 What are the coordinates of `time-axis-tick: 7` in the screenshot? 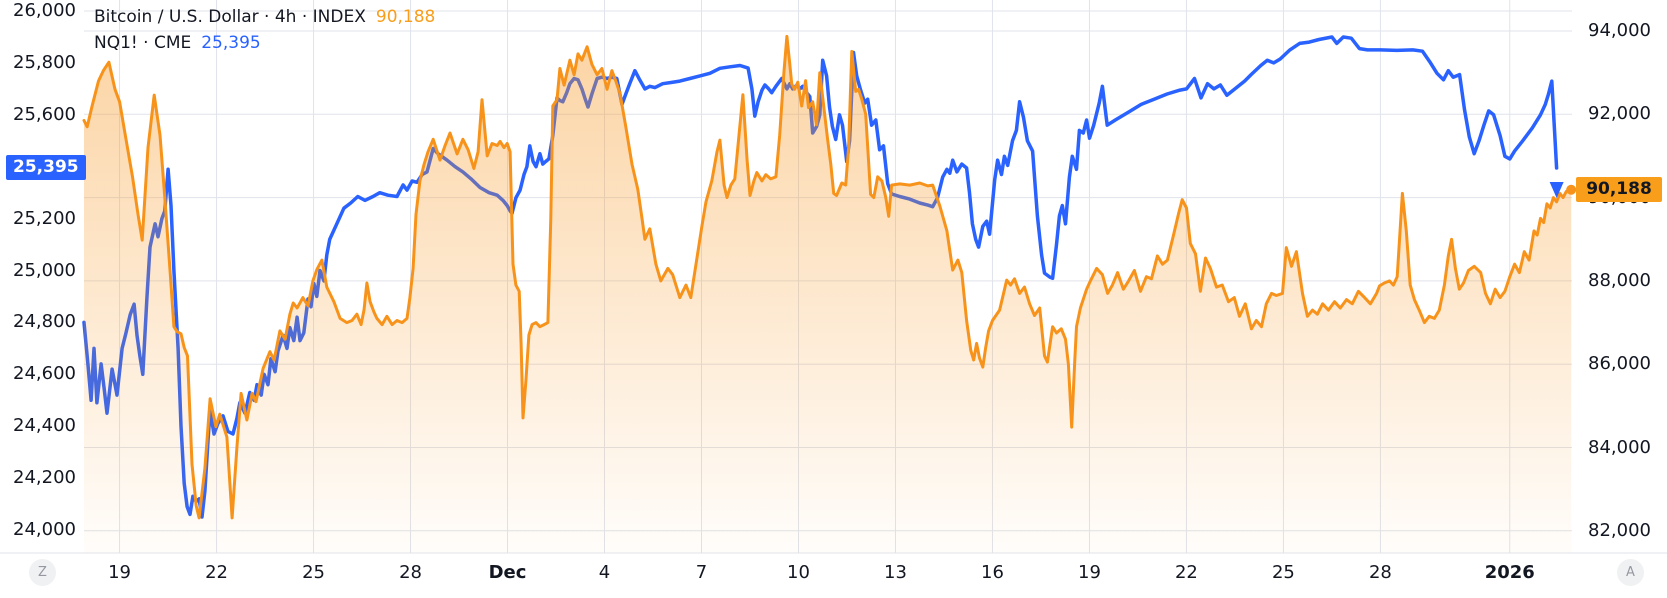 It's located at (701, 572).